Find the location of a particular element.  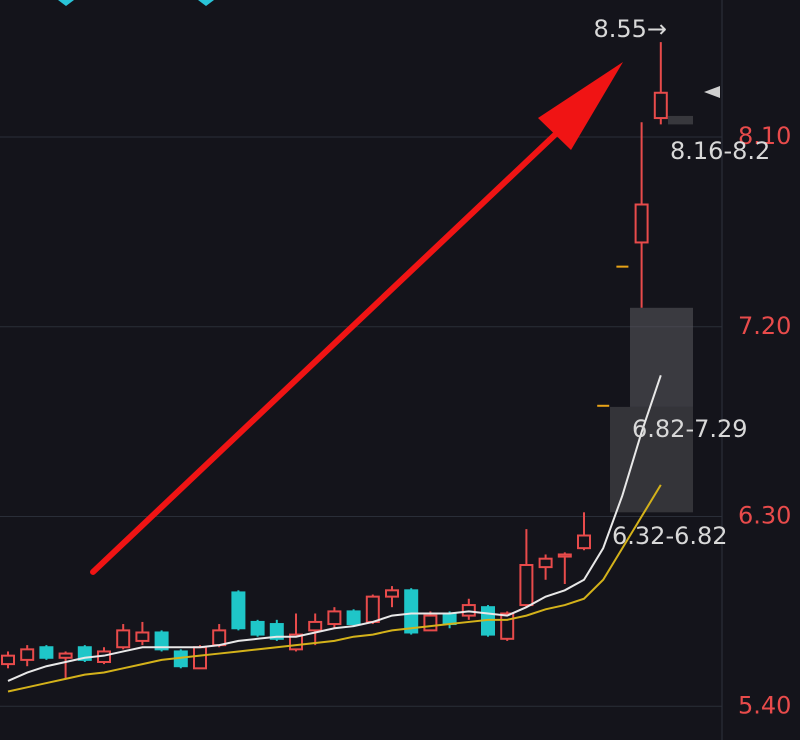

zone-label: 8.16-8.2 is located at coordinates (720, 151).